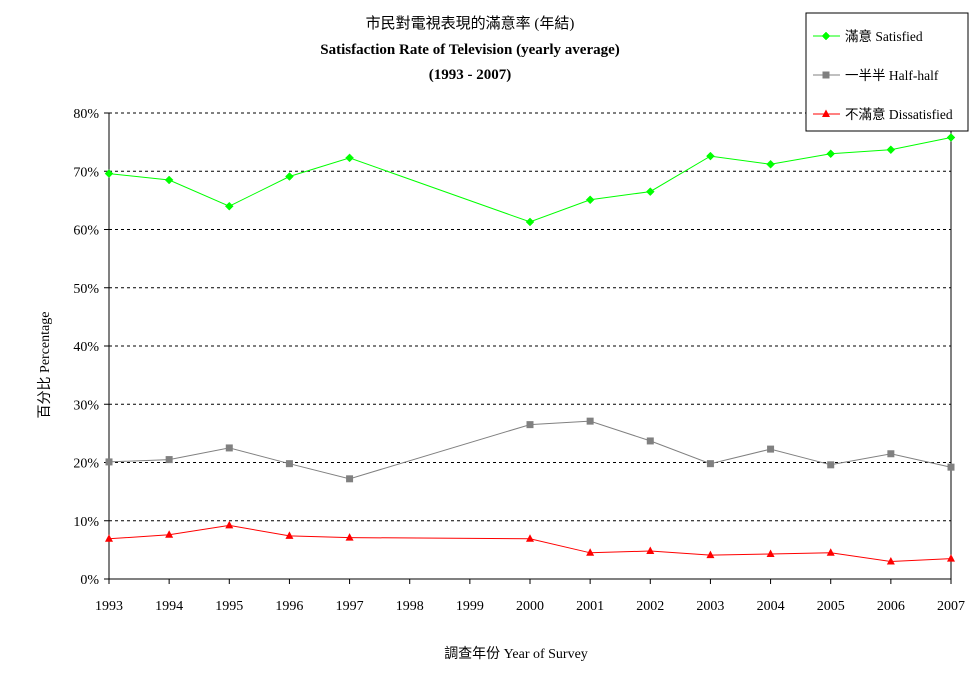 The width and height of the screenshot is (975, 685). Describe the element at coordinates (470, 75) in the screenshot. I see `chart-period: (1993 - 2007)` at that location.